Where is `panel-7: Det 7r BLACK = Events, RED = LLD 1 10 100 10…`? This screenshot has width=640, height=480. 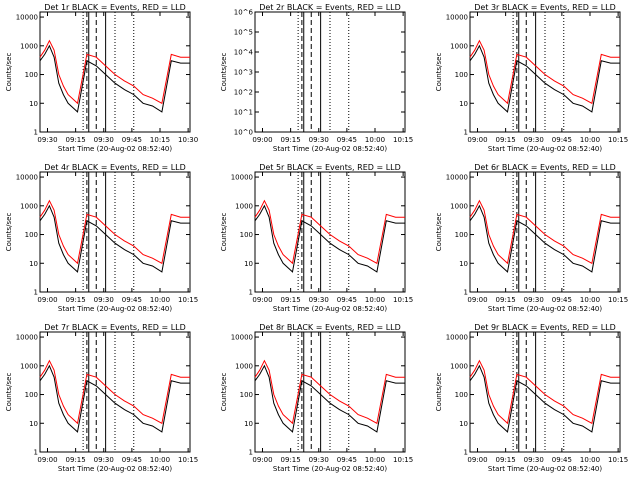 panel-7: Det 7r BLACK = Events, RED = LLD 1 10 100 10… is located at coordinates (101, 398).